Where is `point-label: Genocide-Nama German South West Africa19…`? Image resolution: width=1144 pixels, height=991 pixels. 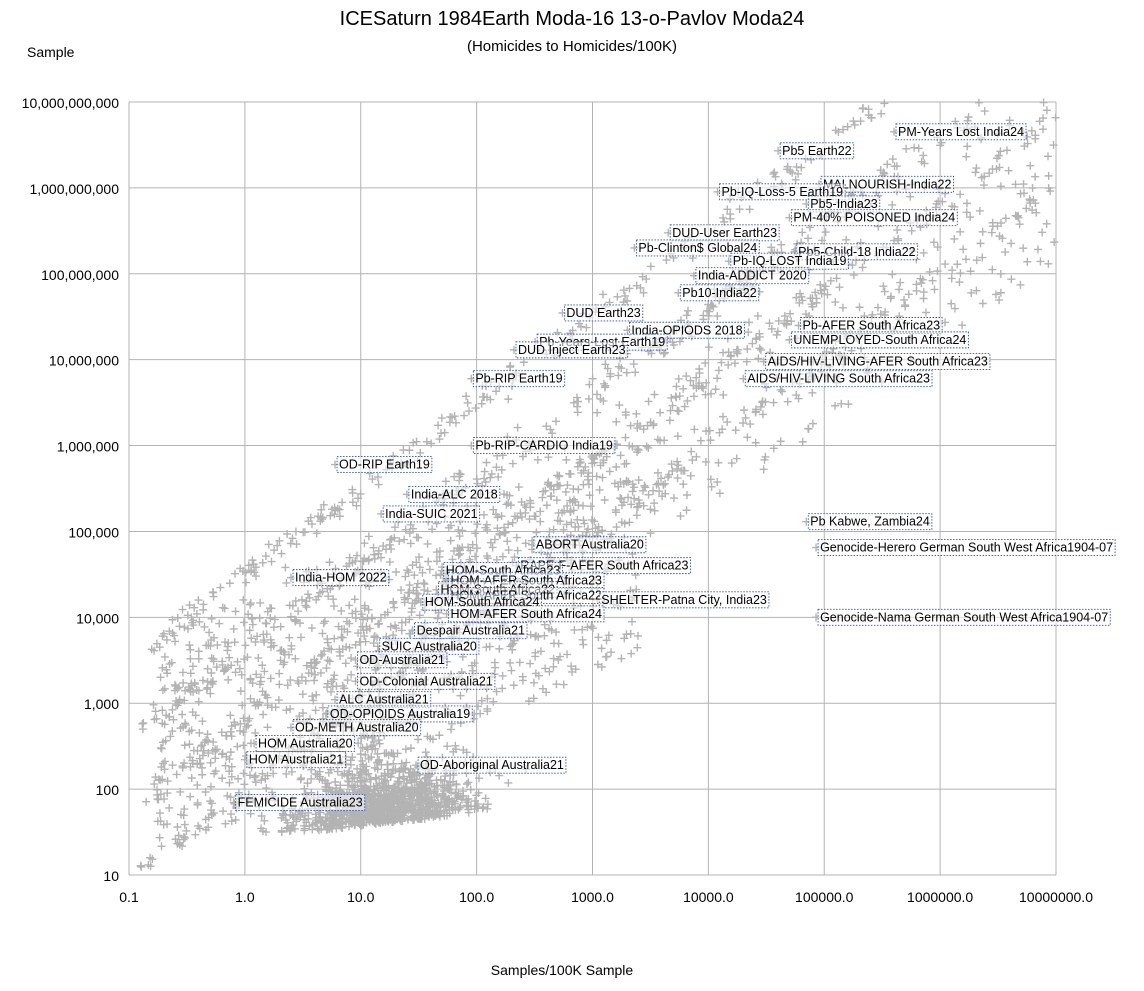
point-label: Genocide-Nama German South West Africa19… is located at coordinates (964, 617).